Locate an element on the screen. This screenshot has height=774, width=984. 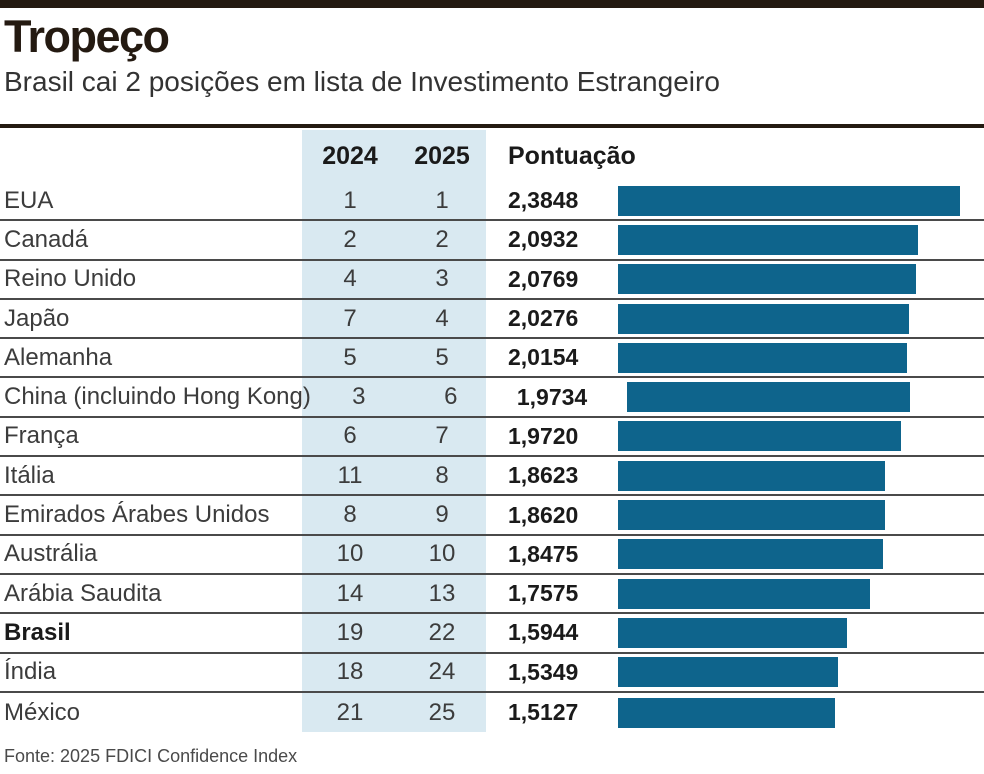
table-row: França 6 7 1,9720 is located at coordinates (492, 438).